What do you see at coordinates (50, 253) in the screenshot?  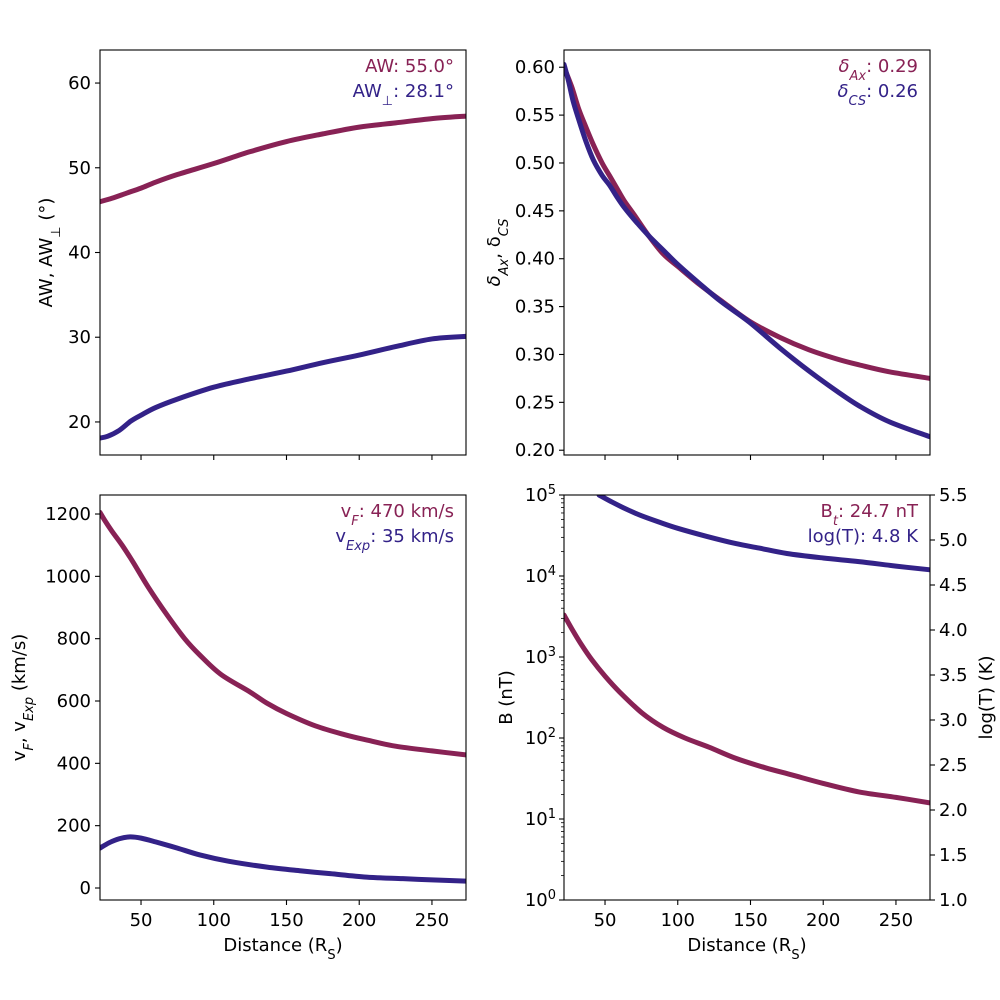 I see `y-axis-label: AW, AW⊥ (°)` at bounding box center [50, 253].